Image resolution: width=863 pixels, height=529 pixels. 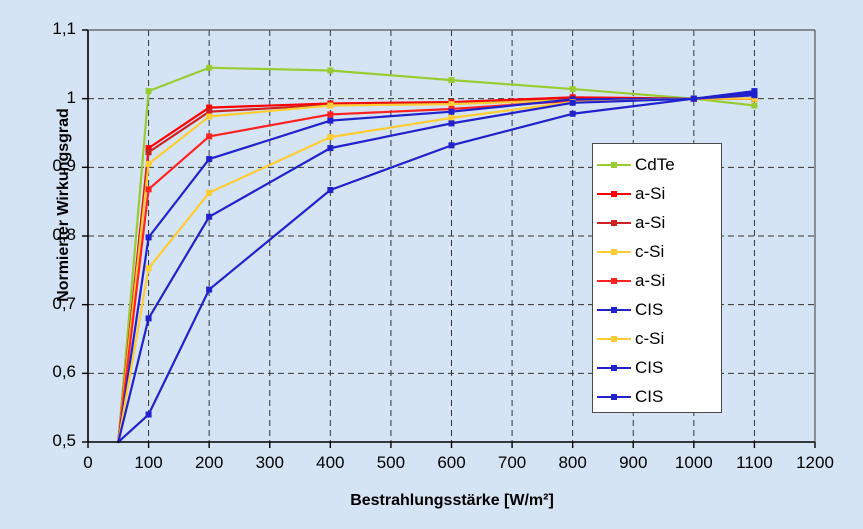 I want to click on x-tick-label: 300, so click(x=269, y=462).